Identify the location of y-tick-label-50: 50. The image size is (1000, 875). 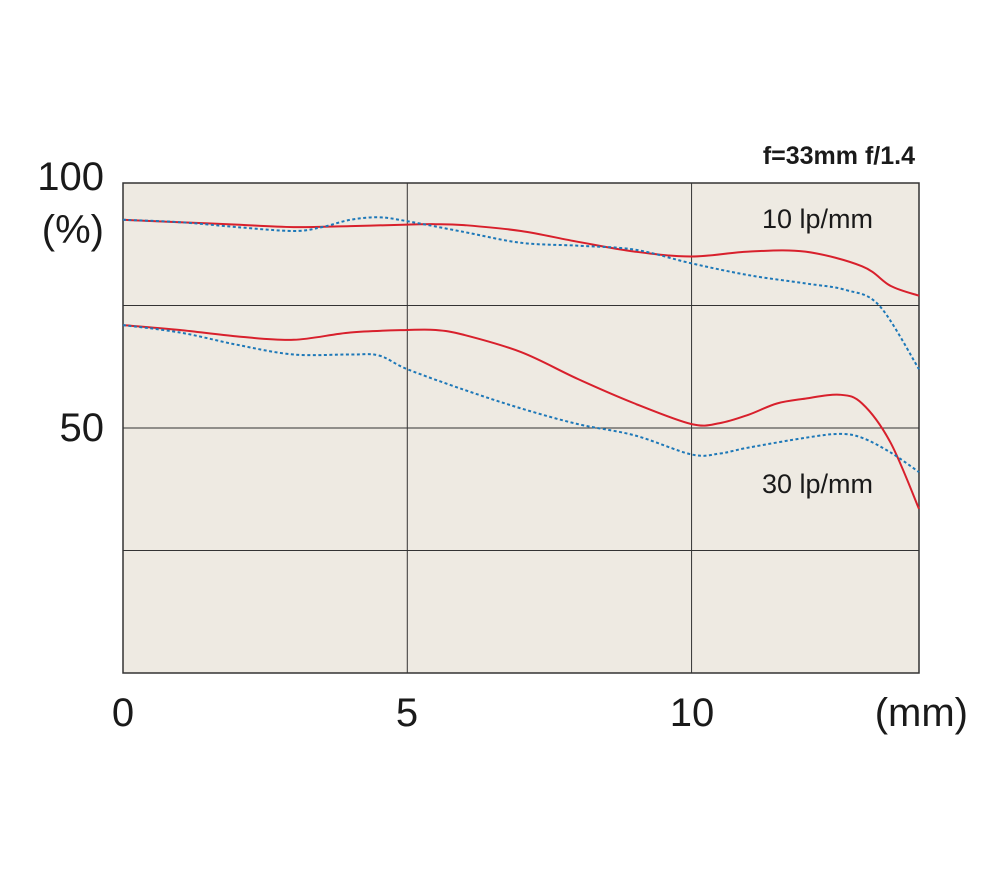
(82, 428).